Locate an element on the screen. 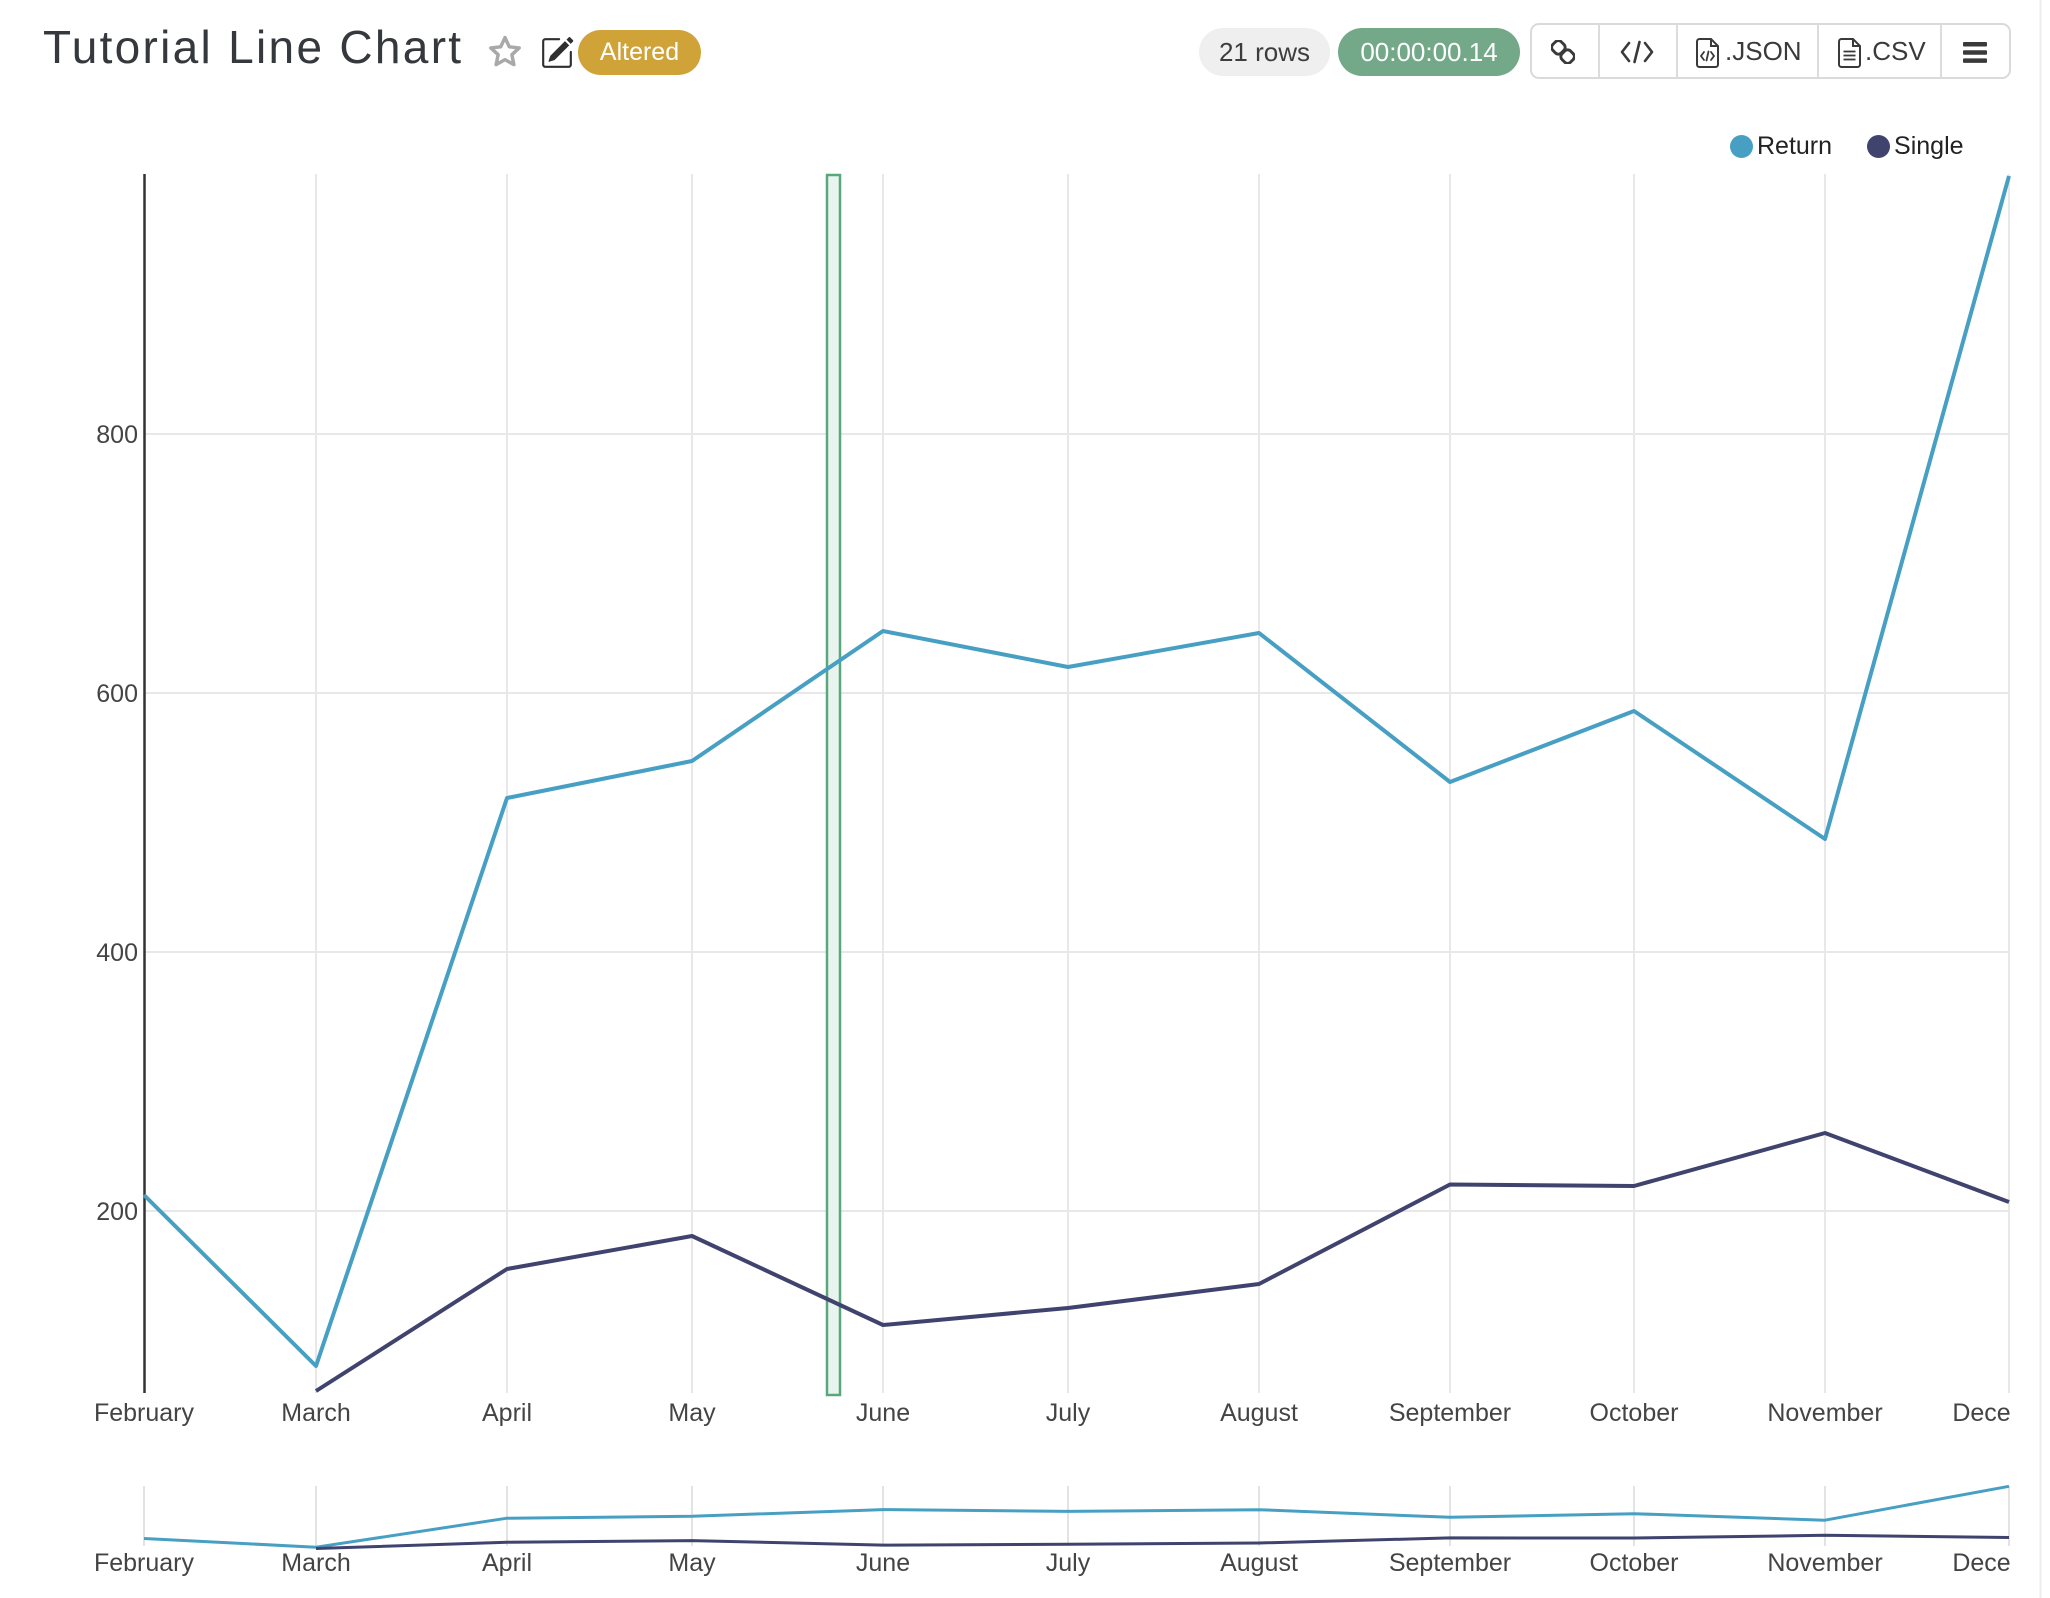 The height and width of the screenshot is (1598, 2050). svg-text: 600 is located at coordinates (117, 694).